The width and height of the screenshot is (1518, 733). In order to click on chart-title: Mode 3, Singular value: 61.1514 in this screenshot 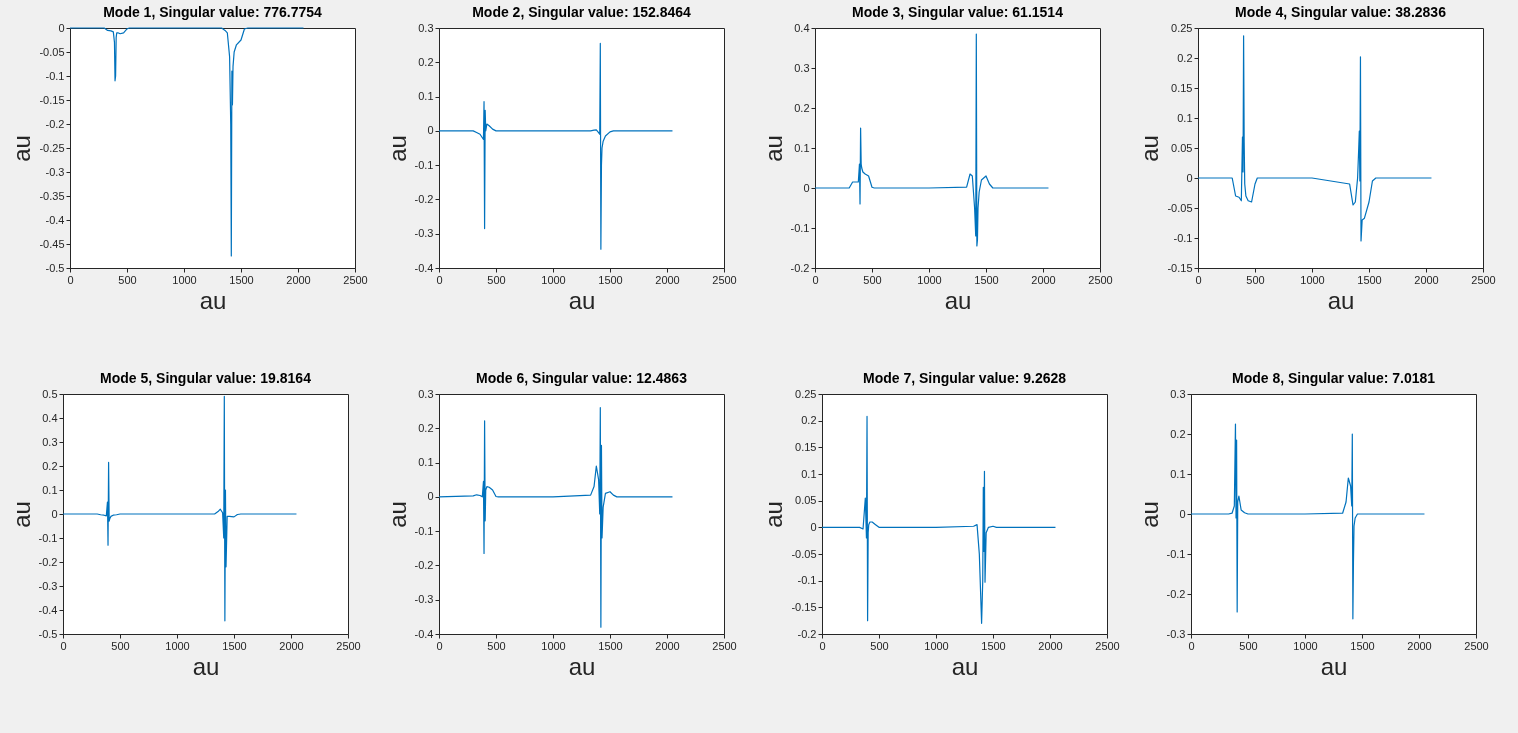, I will do `click(958, 12)`.